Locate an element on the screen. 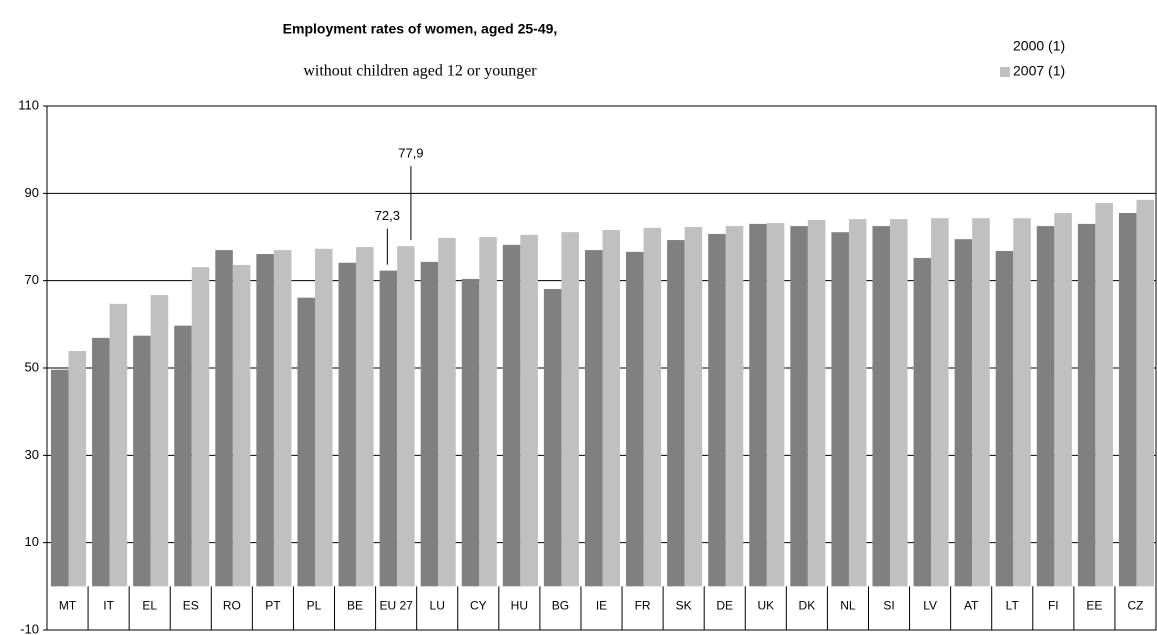 This screenshot has height=635, width=1157. legend-label: 2007 (1) is located at coordinates (1039, 71).